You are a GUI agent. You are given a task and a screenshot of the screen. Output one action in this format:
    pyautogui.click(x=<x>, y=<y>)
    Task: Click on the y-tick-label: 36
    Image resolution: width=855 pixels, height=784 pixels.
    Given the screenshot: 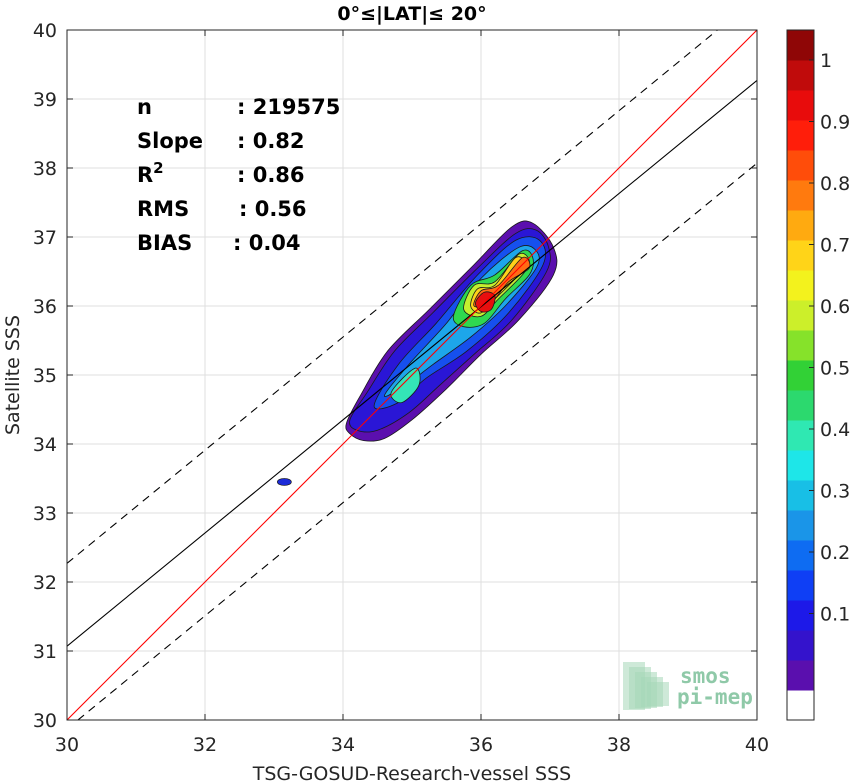 What is the action you would take?
    pyautogui.click(x=45, y=307)
    